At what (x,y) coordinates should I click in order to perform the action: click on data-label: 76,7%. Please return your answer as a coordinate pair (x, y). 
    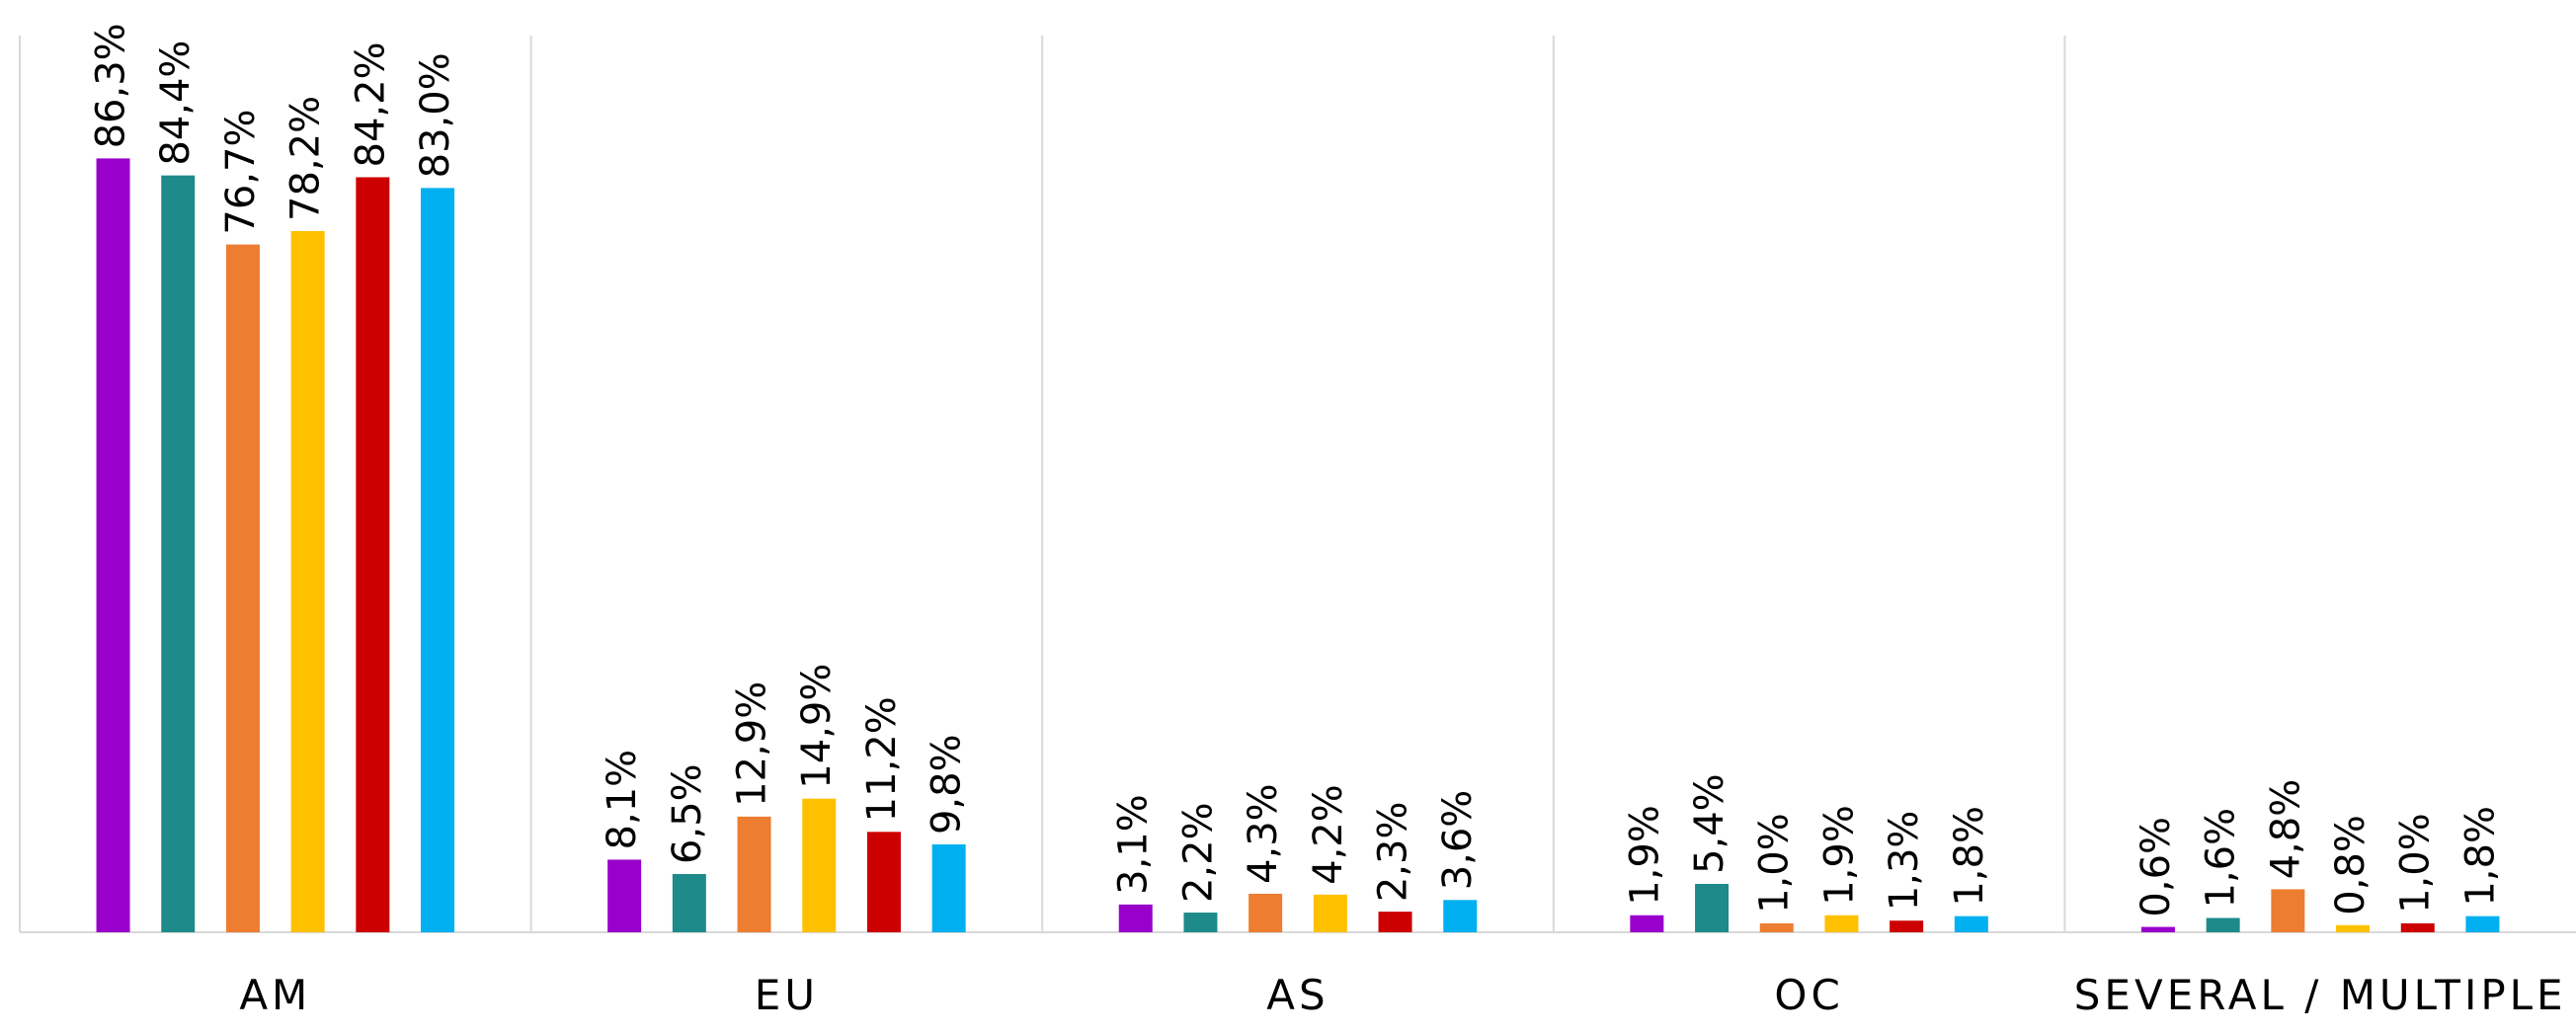
    Looking at the image, I should click on (241, 171).